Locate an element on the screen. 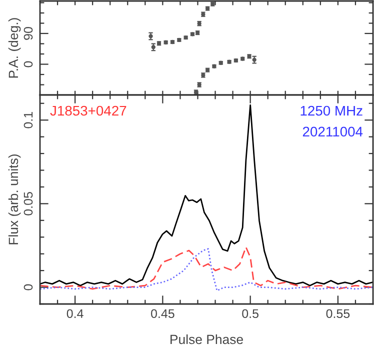 This screenshot has height=349, width=374. y-axis-title: Flux (arb. units) is located at coordinates (14, 199).